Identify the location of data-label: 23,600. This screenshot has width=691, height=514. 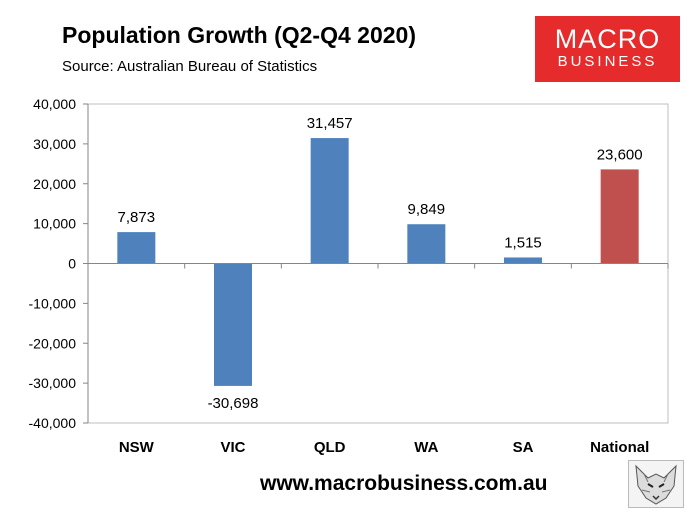
(620, 154).